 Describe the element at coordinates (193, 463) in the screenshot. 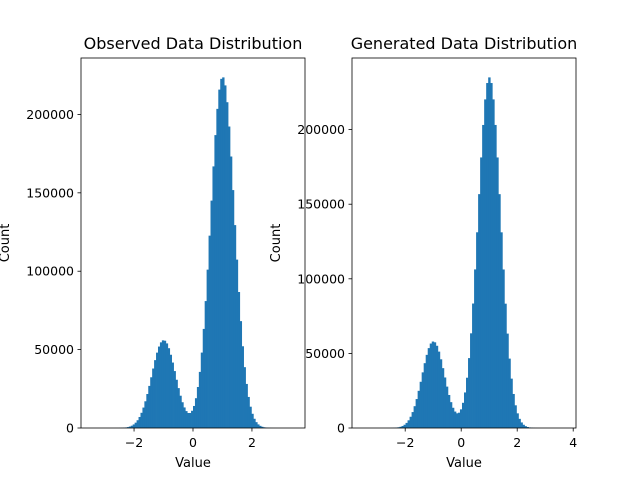

I see `x-axis-label-observed: Value` at that location.